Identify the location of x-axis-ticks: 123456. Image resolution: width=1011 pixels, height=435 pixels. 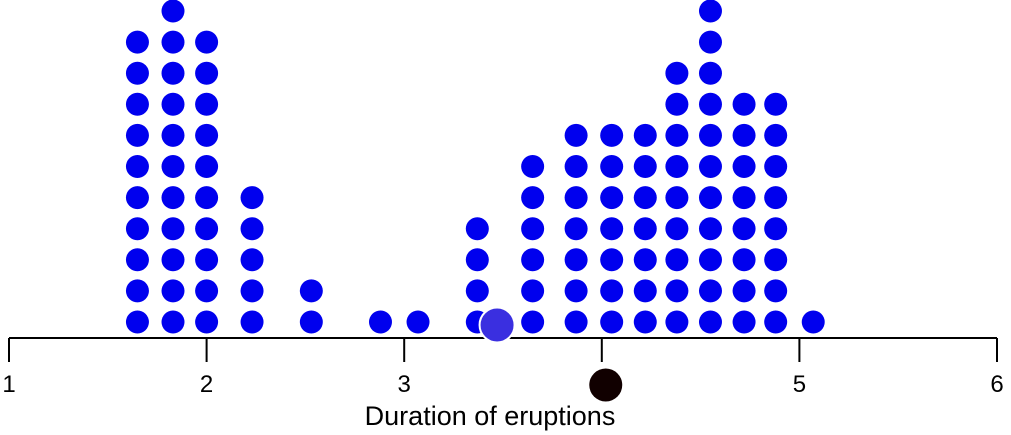
(503, 368).